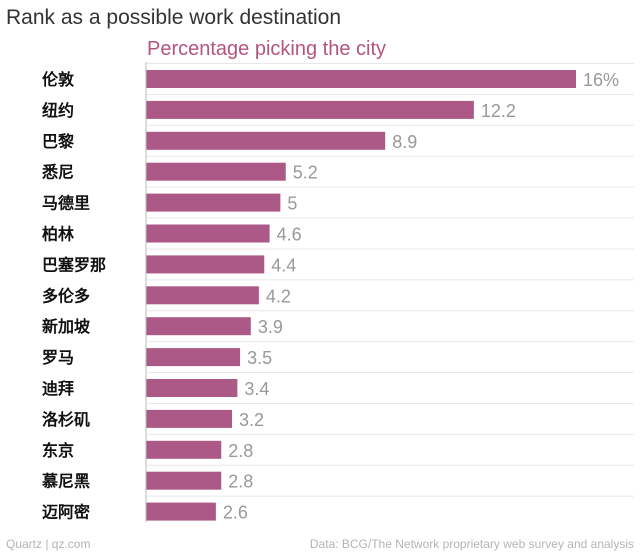 Image resolution: width=640 pixels, height=554 pixels. I want to click on value-label: 4.2, so click(278, 296).